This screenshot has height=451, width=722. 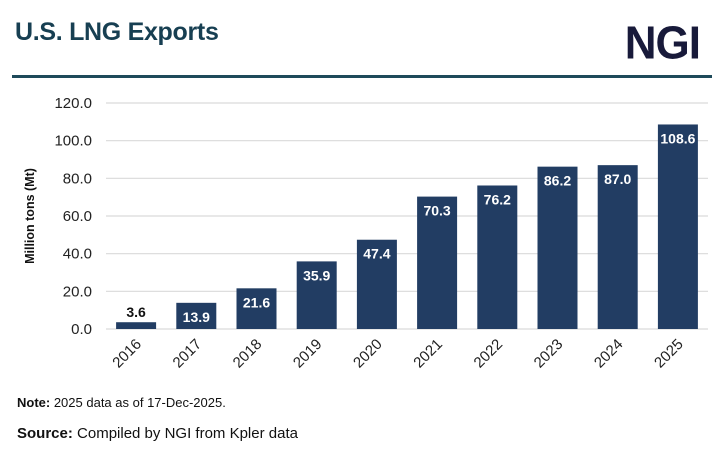 What do you see at coordinates (376, 254) in the screenshot?
I see `data-label: 47.4` at bounding box center [376, 254].